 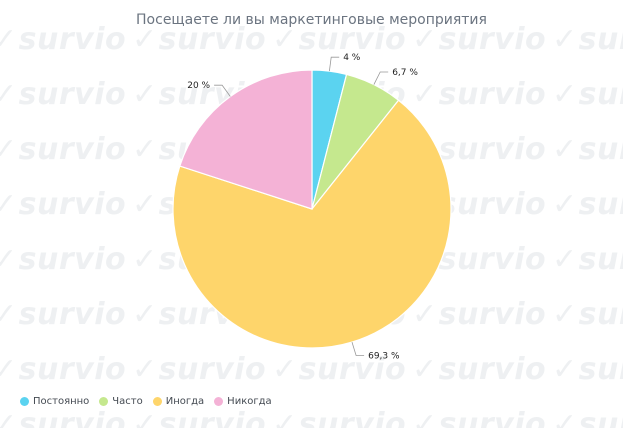 I want to click on legend: Постоянно Часто Иногда Никогда, so click(x=151, y=401).